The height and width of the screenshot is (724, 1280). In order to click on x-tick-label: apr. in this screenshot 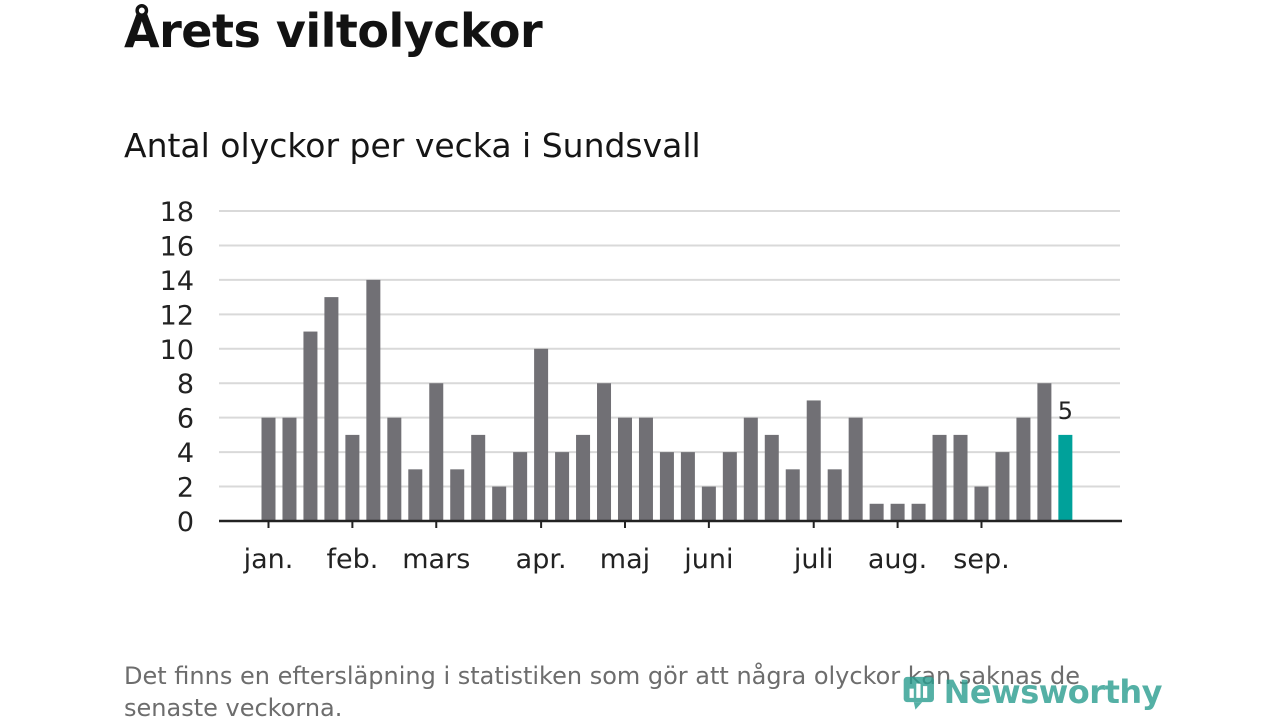, I will do `click(541, 559)`.